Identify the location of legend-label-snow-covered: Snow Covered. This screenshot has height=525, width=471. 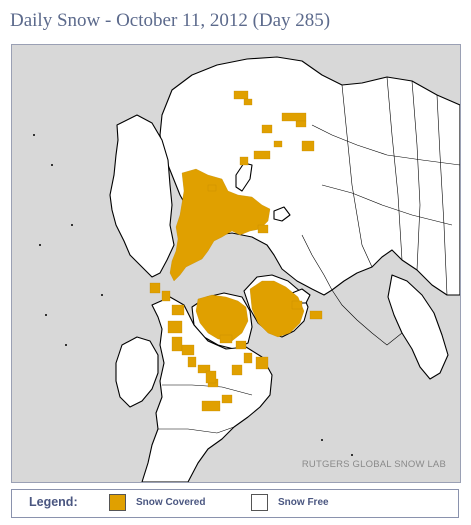
(171, 502).